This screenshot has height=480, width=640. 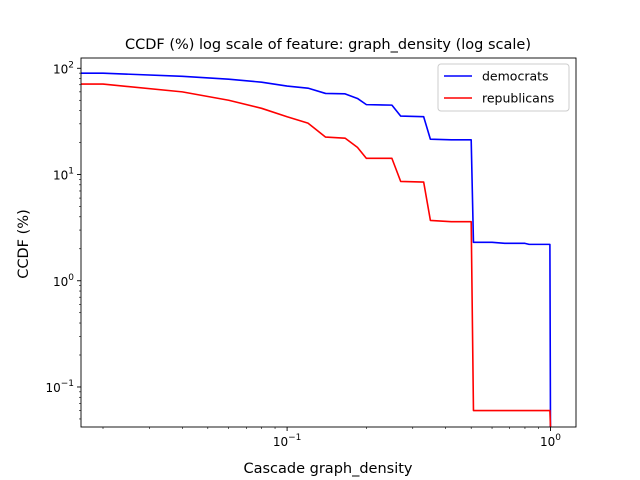 I want to click on y-tick-label: 10¹, so click(x=63, y=175).